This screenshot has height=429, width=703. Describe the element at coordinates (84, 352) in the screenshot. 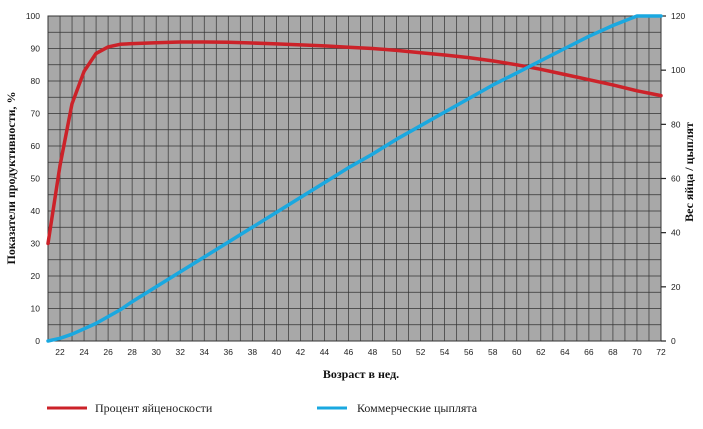

I see `x-tick-label: 24` at that location.